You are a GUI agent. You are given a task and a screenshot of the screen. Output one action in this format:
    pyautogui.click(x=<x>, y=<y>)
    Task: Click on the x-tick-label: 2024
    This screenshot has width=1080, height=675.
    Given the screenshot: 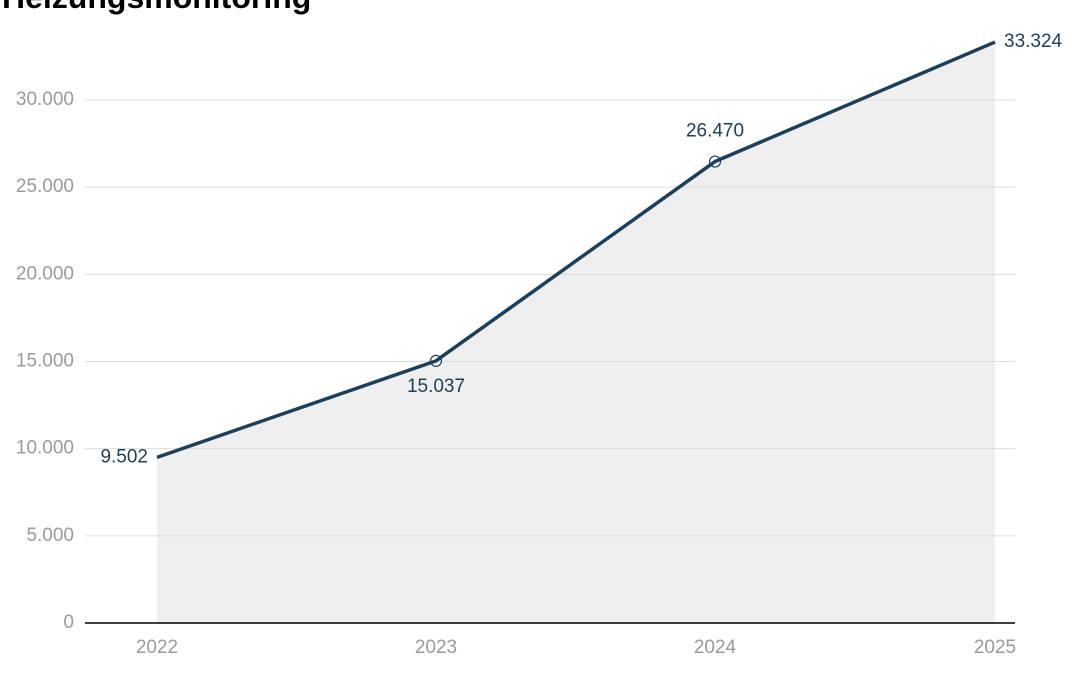 What is the action you would take?
    pyautogui.click(x=715, y=647)
    